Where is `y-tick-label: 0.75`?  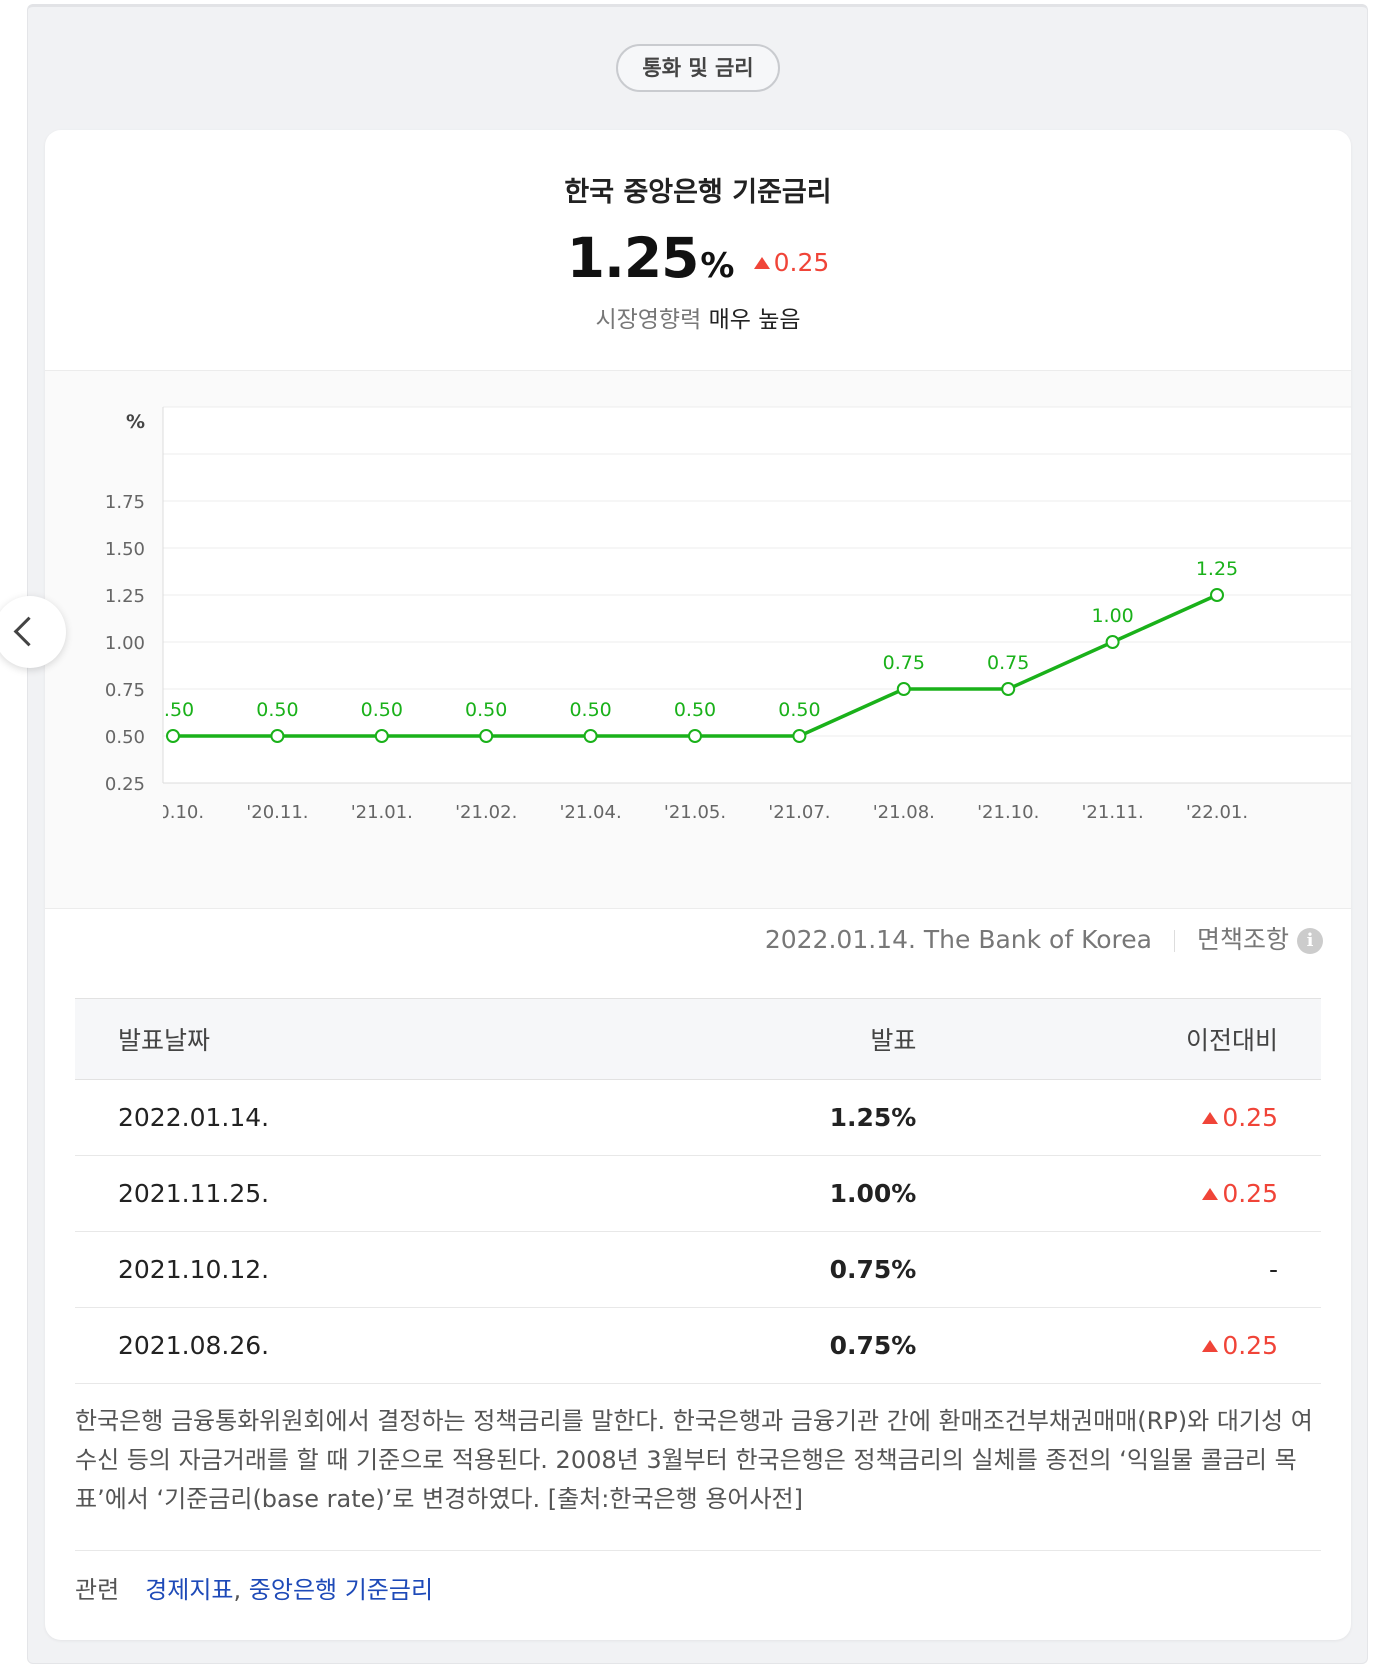 y-tick-label: 0.75 is located at coordinates (125, 690).